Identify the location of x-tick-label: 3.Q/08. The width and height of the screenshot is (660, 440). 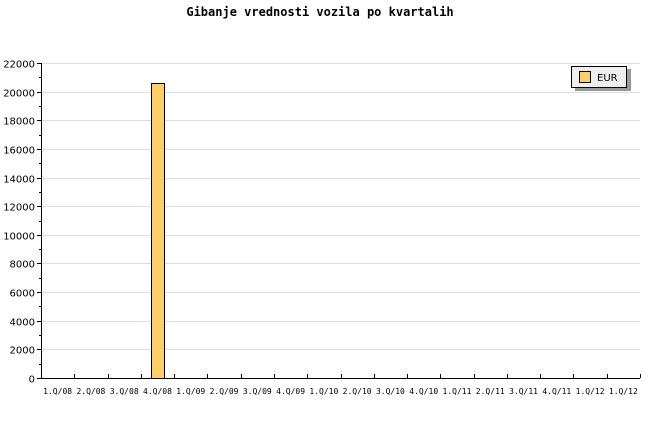
(124, 391).